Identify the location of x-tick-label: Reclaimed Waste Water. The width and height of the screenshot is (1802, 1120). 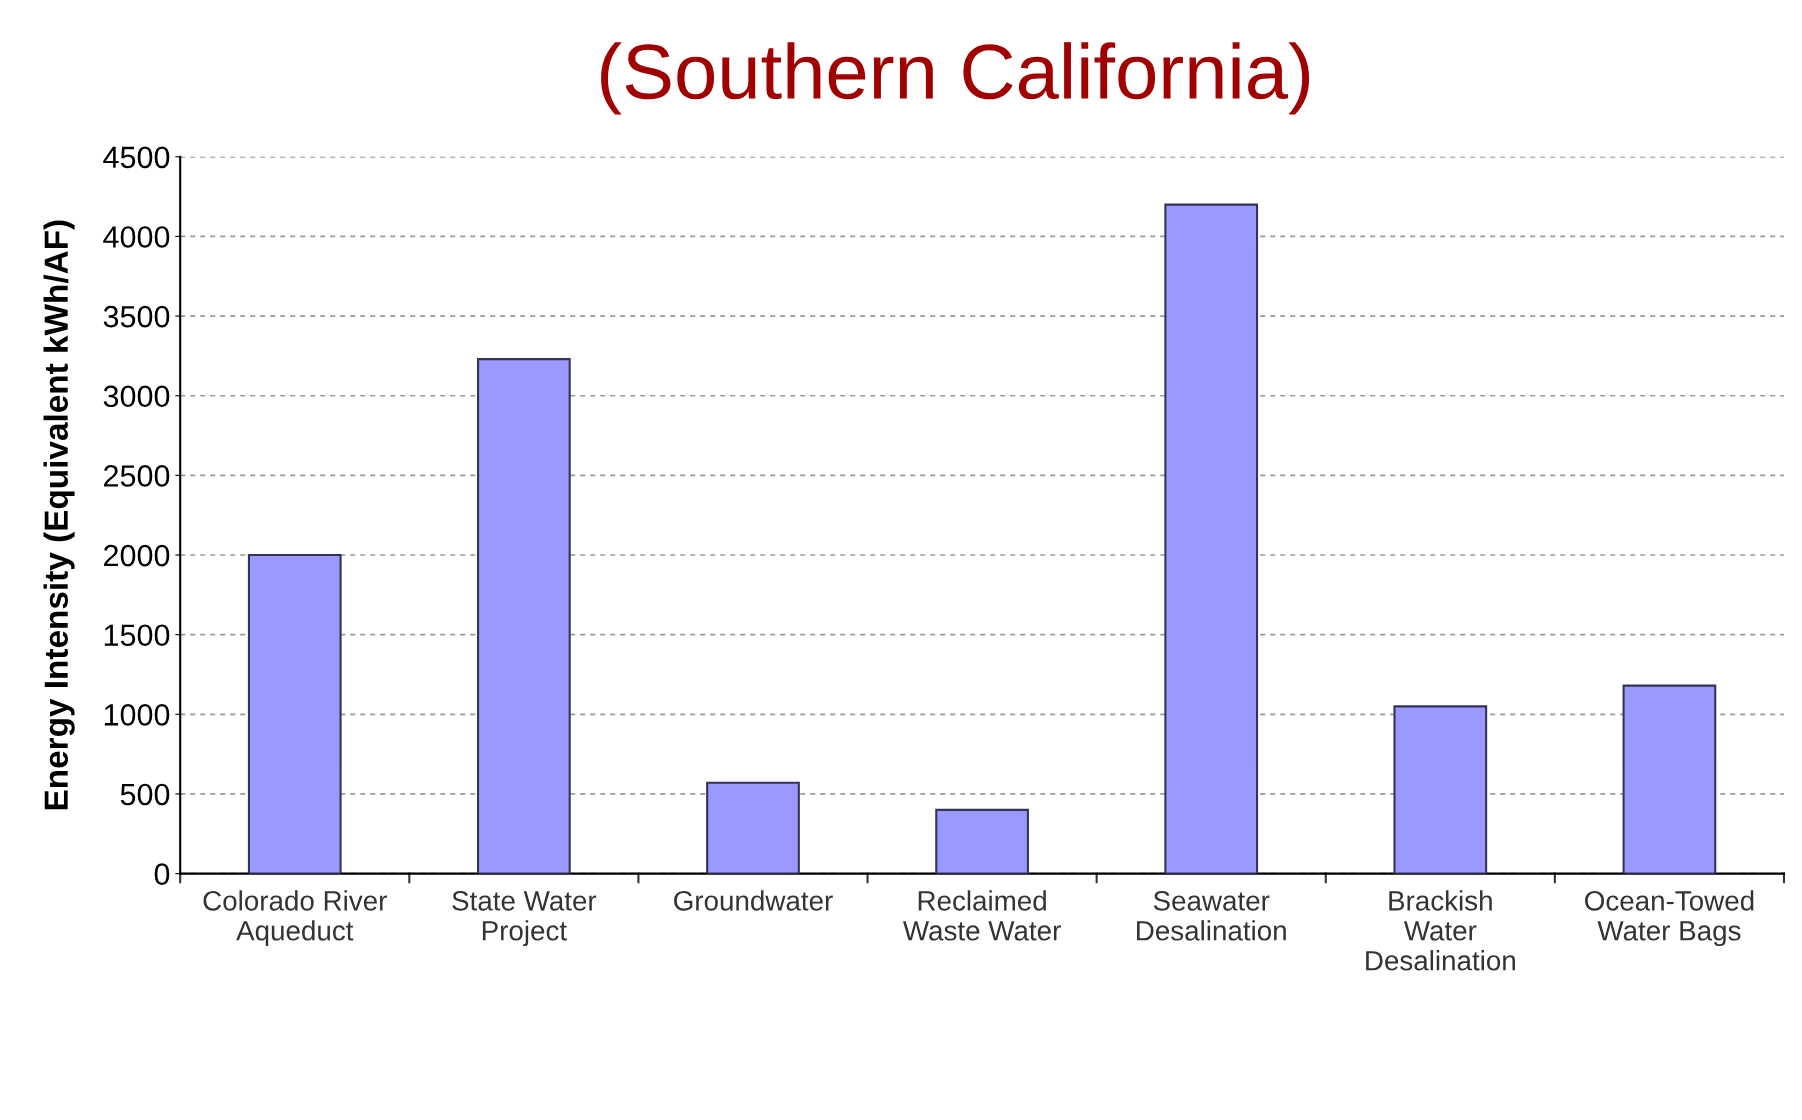
(981, 915).